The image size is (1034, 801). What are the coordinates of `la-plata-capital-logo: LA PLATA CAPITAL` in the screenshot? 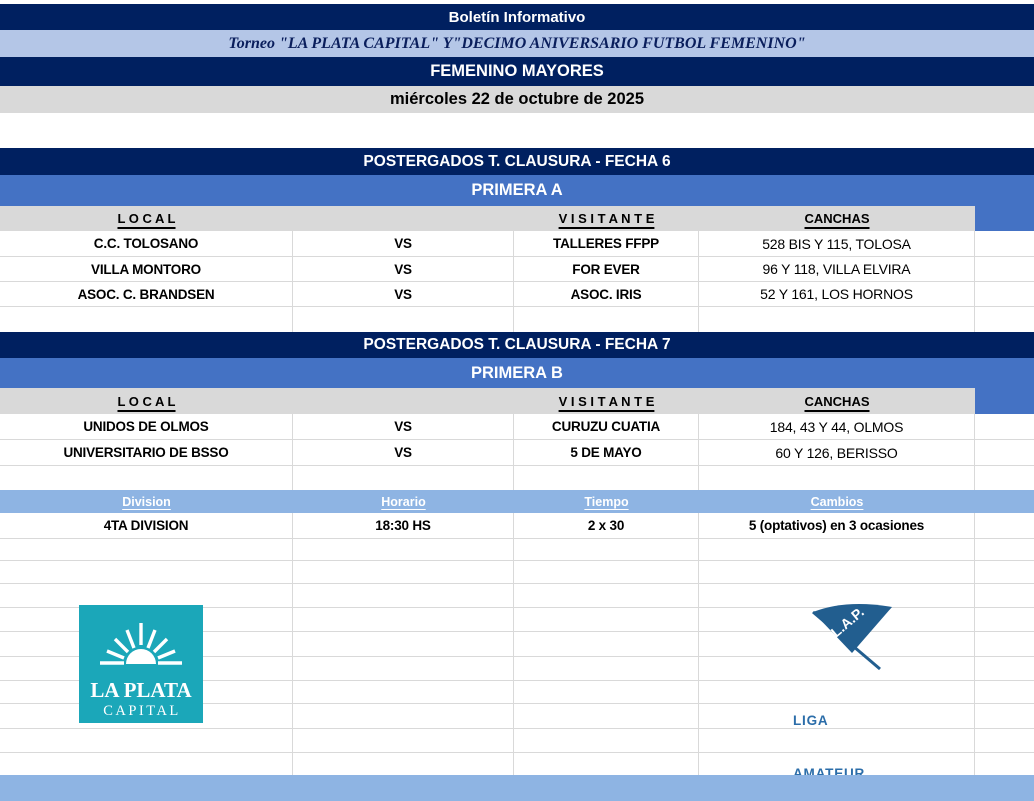 It's located at (141, 664).